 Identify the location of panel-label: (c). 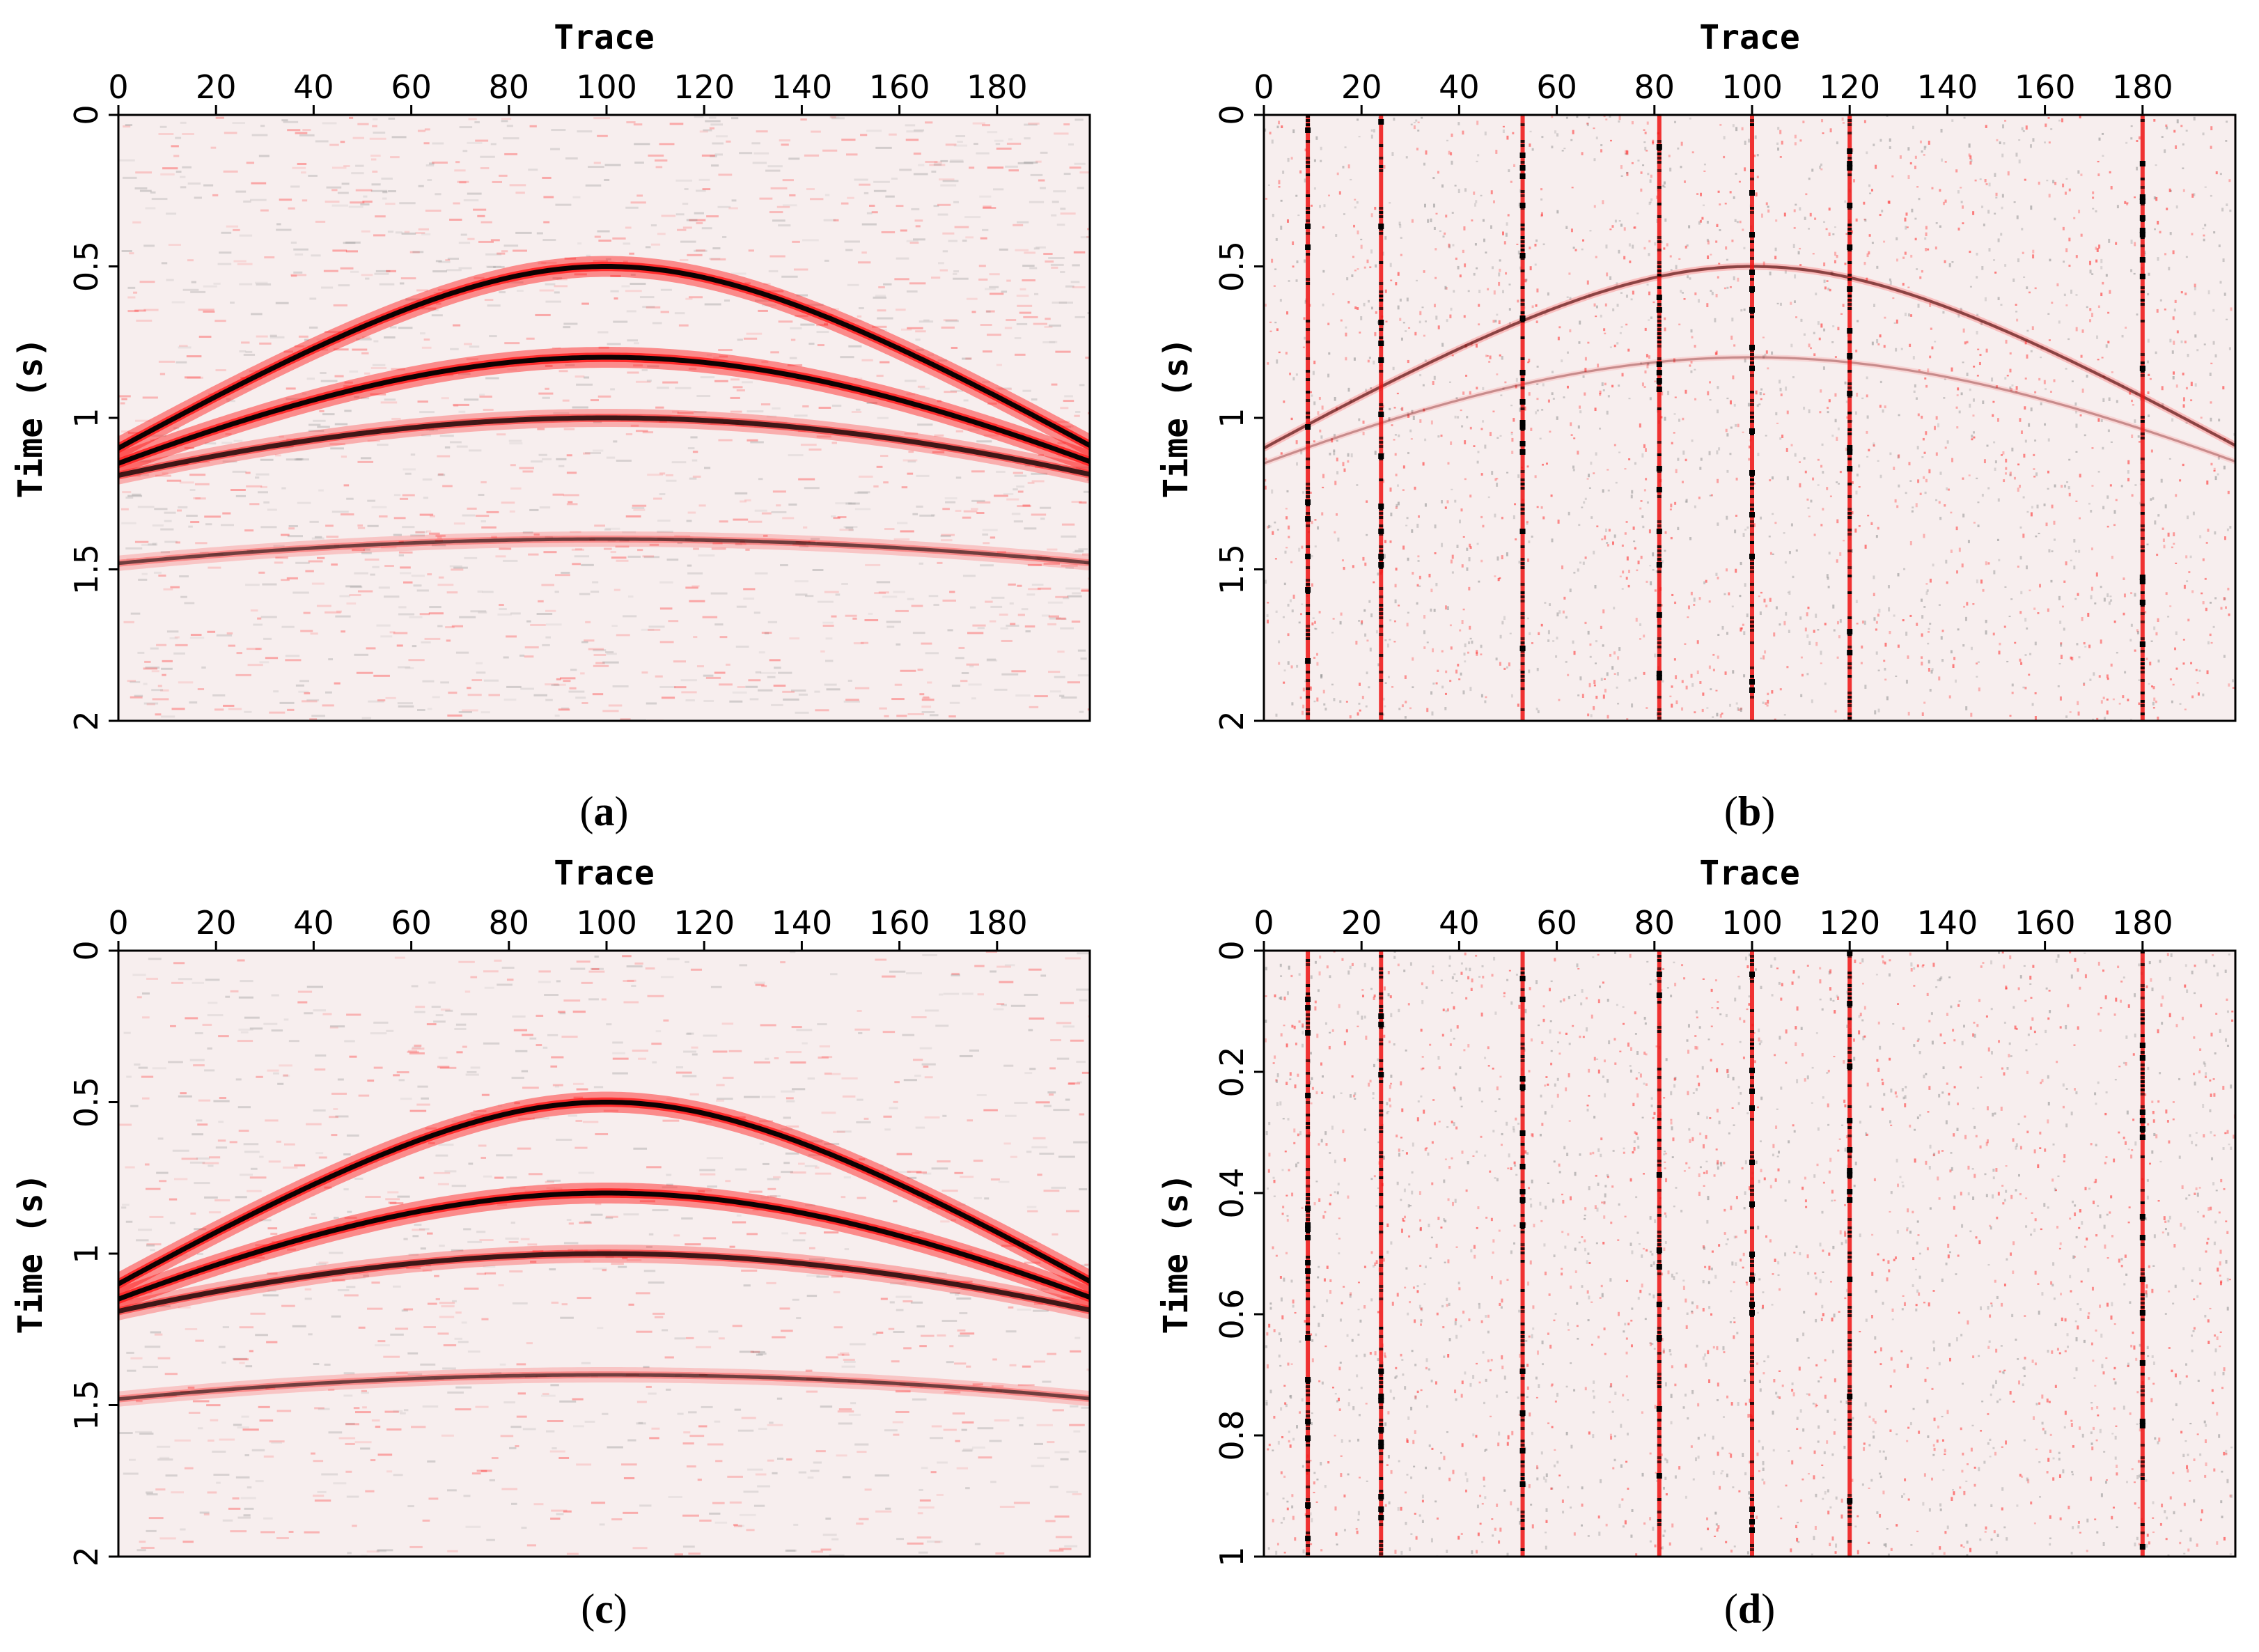
(604, 1609).